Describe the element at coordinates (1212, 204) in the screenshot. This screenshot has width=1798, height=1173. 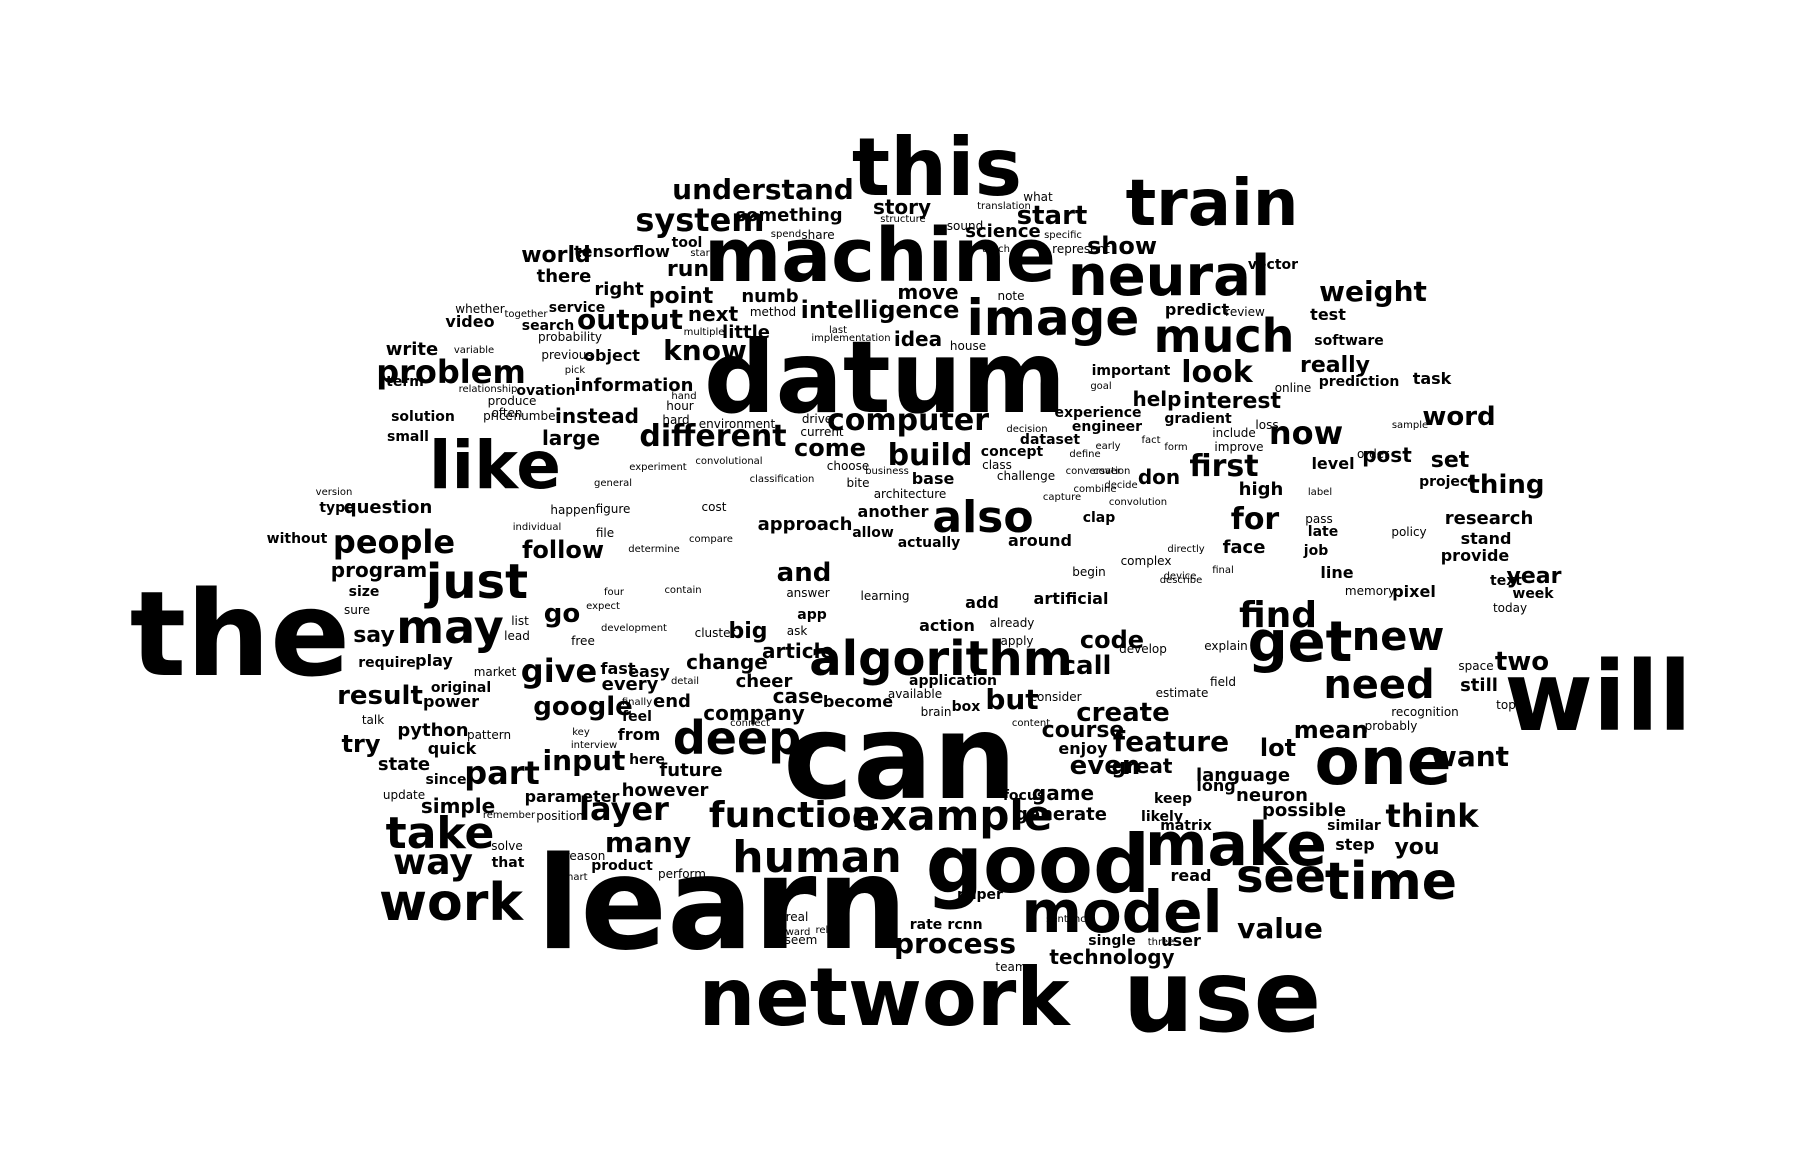
I see `cloud-word-train: train` at that location.